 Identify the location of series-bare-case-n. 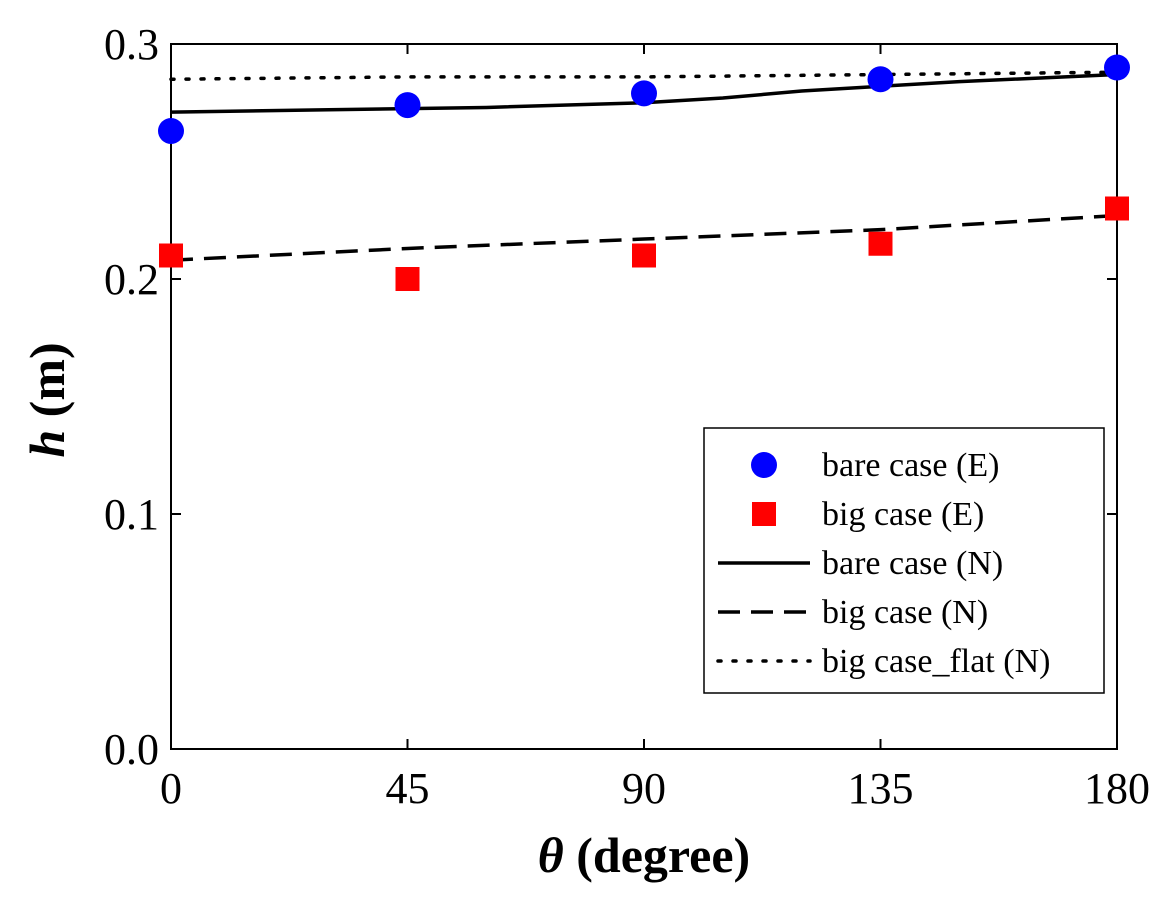
(644, 93).